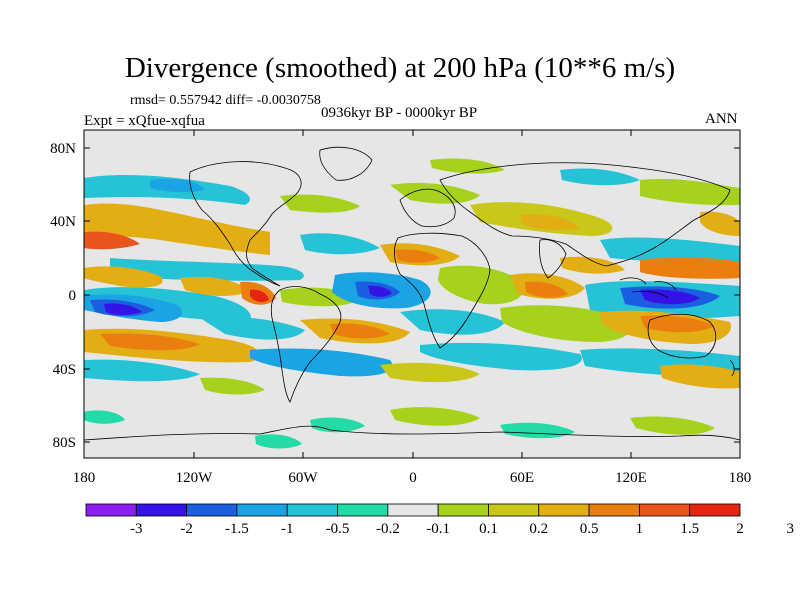 This screenshot has height=600, width=800. I want to click on lat-tick-label: 0, so click(73, 296).